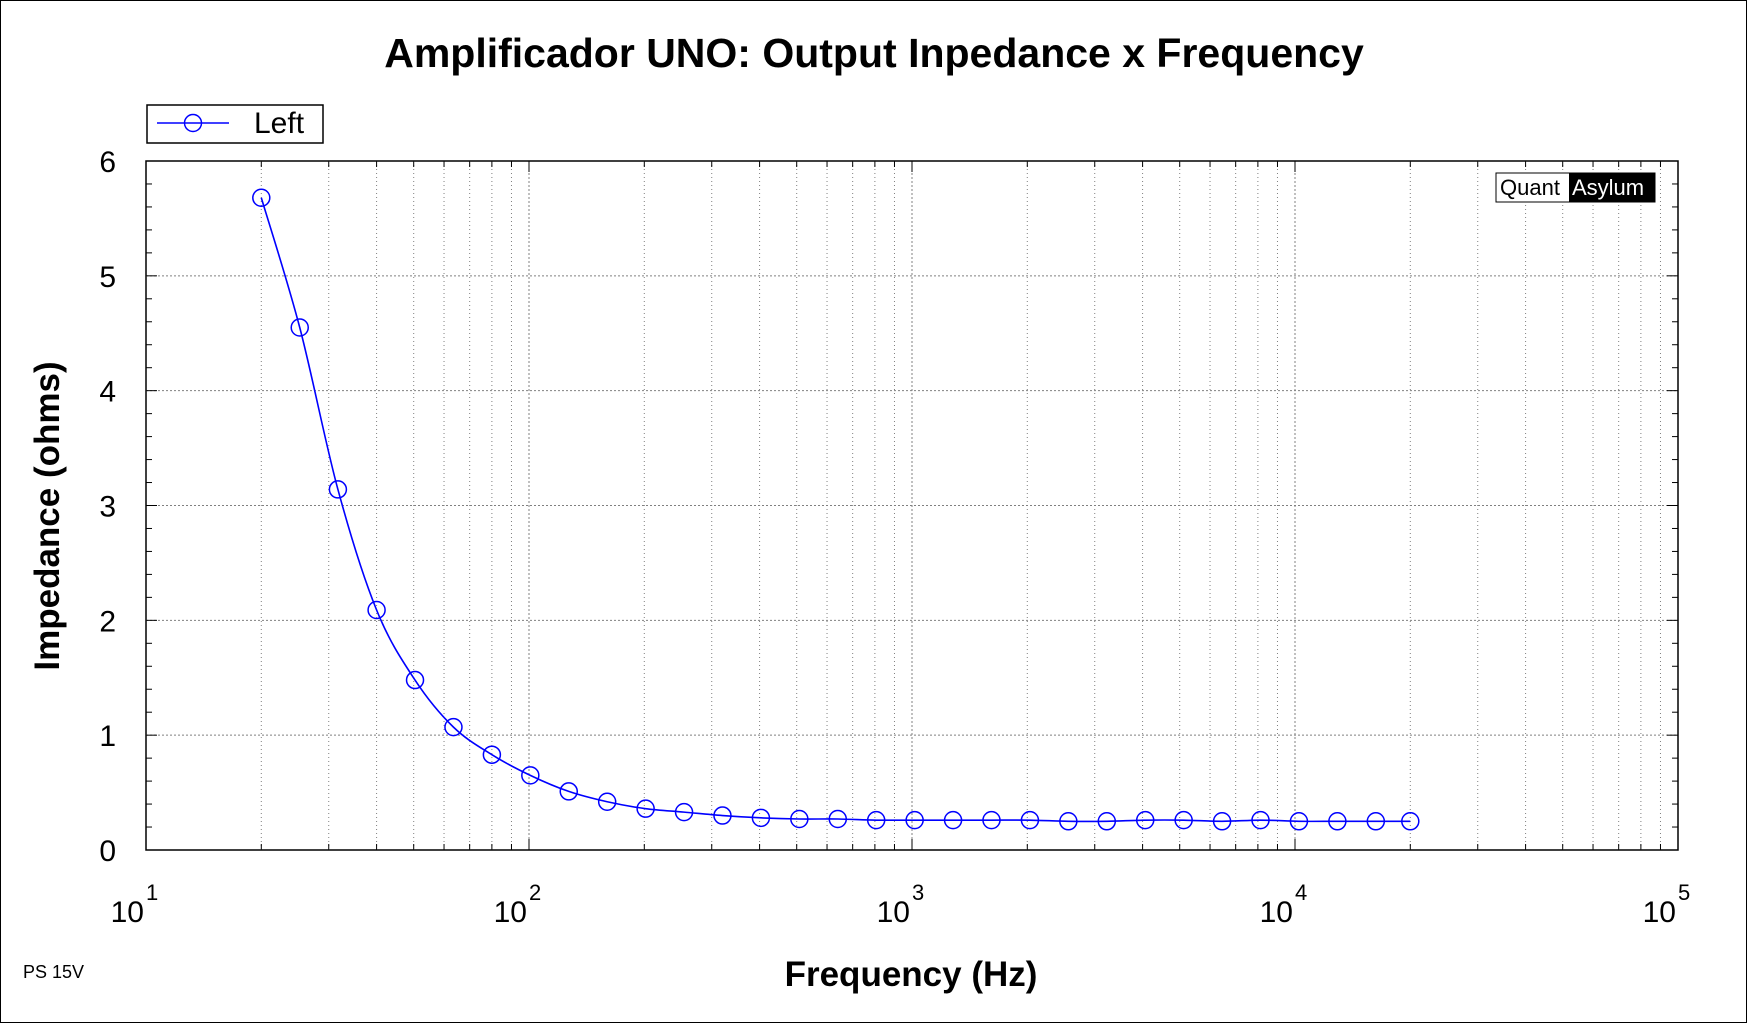 The height and width of the screenshot is (1024, 1747). I want to click on y-axis-label: Impedance (ohms), so click(47, 515).